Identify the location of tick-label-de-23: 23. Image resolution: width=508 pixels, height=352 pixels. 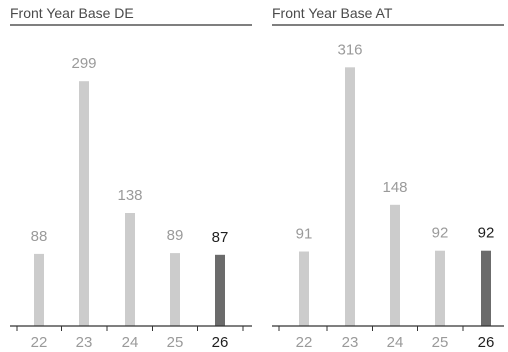
(84, 342).